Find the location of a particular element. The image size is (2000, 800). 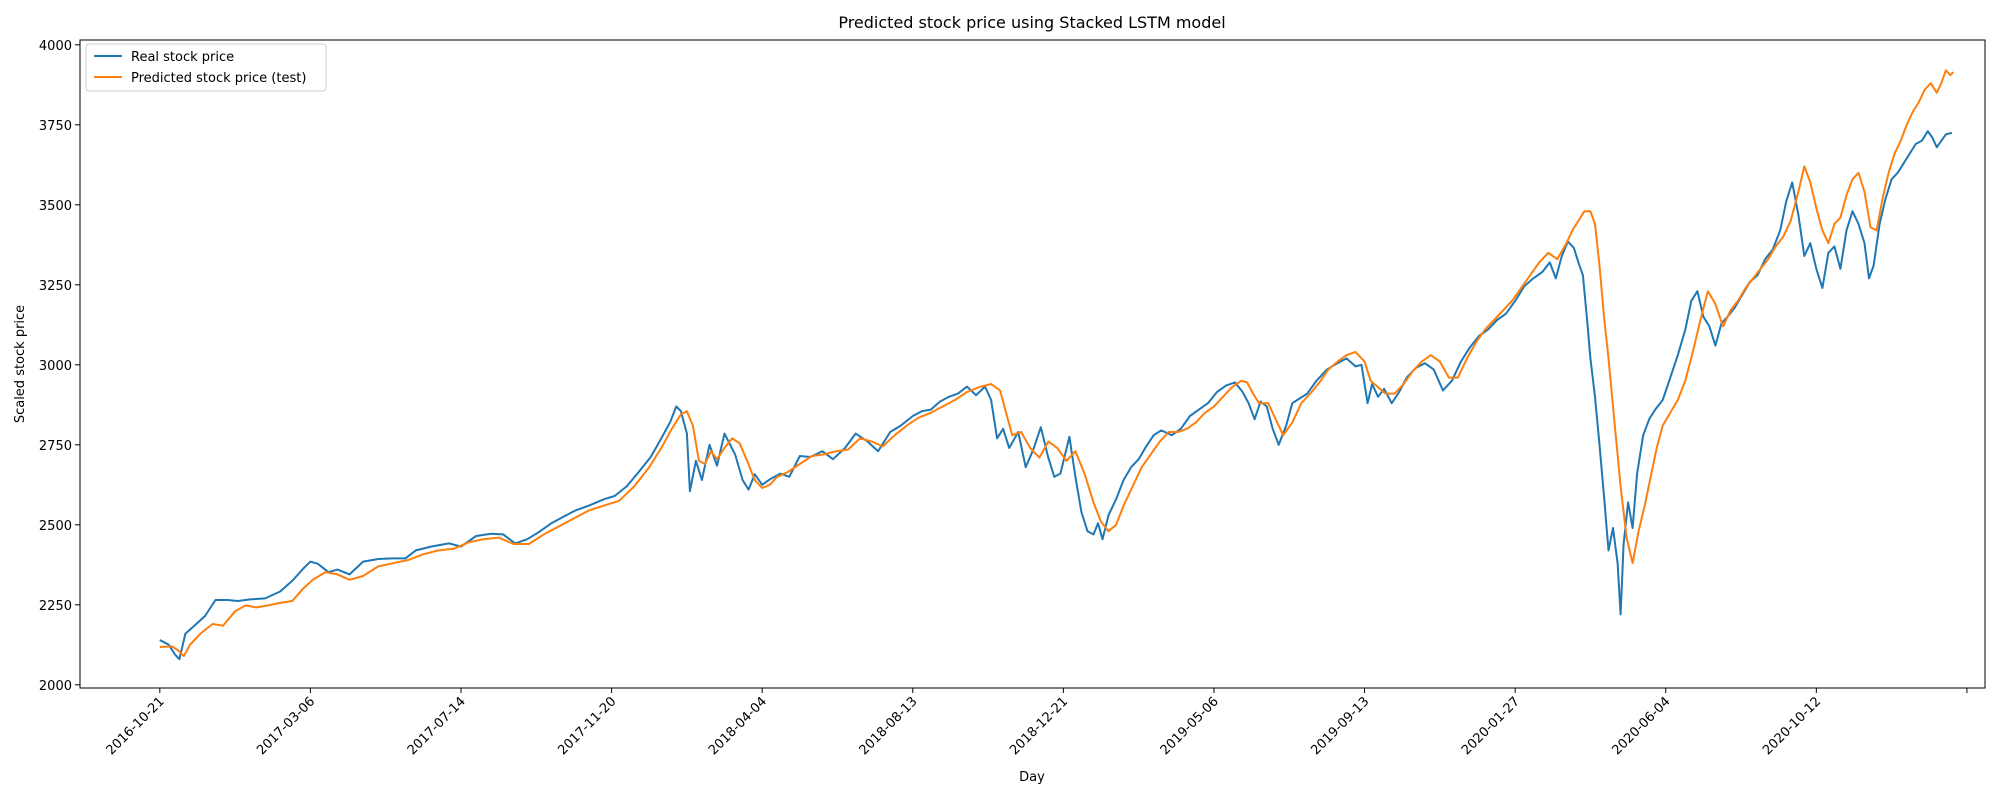

x-tick-label: 2016-10-21 is located at coordinates (136, 726).